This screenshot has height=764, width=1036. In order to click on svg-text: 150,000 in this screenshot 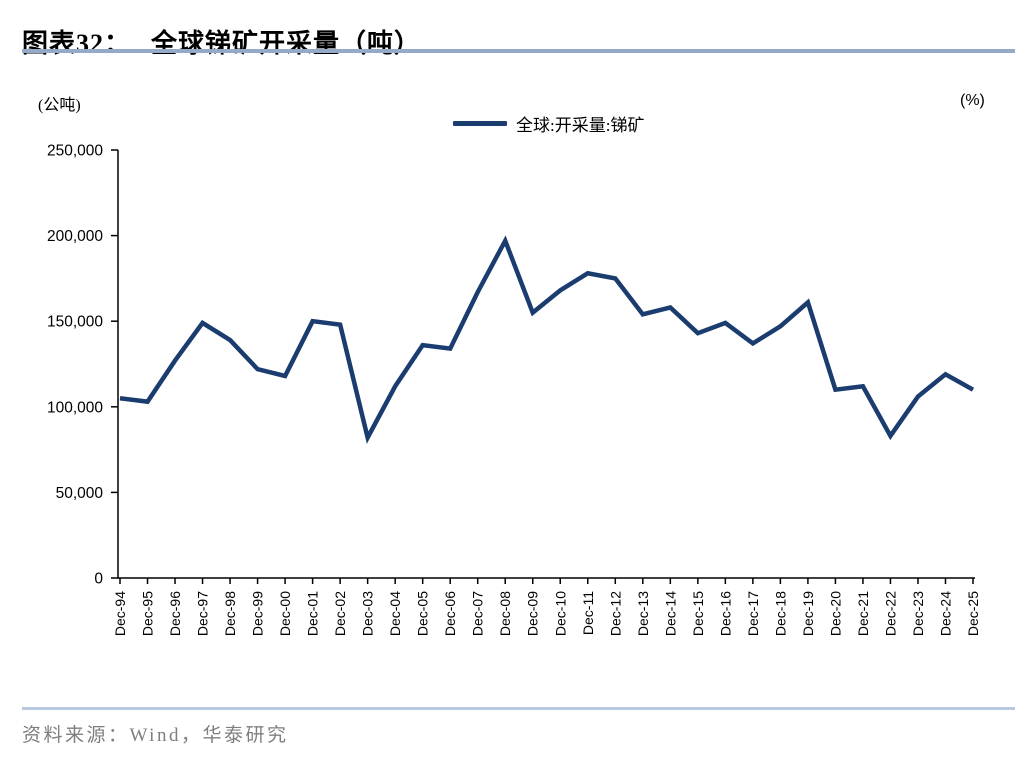, I will do `click(75, 322)`.